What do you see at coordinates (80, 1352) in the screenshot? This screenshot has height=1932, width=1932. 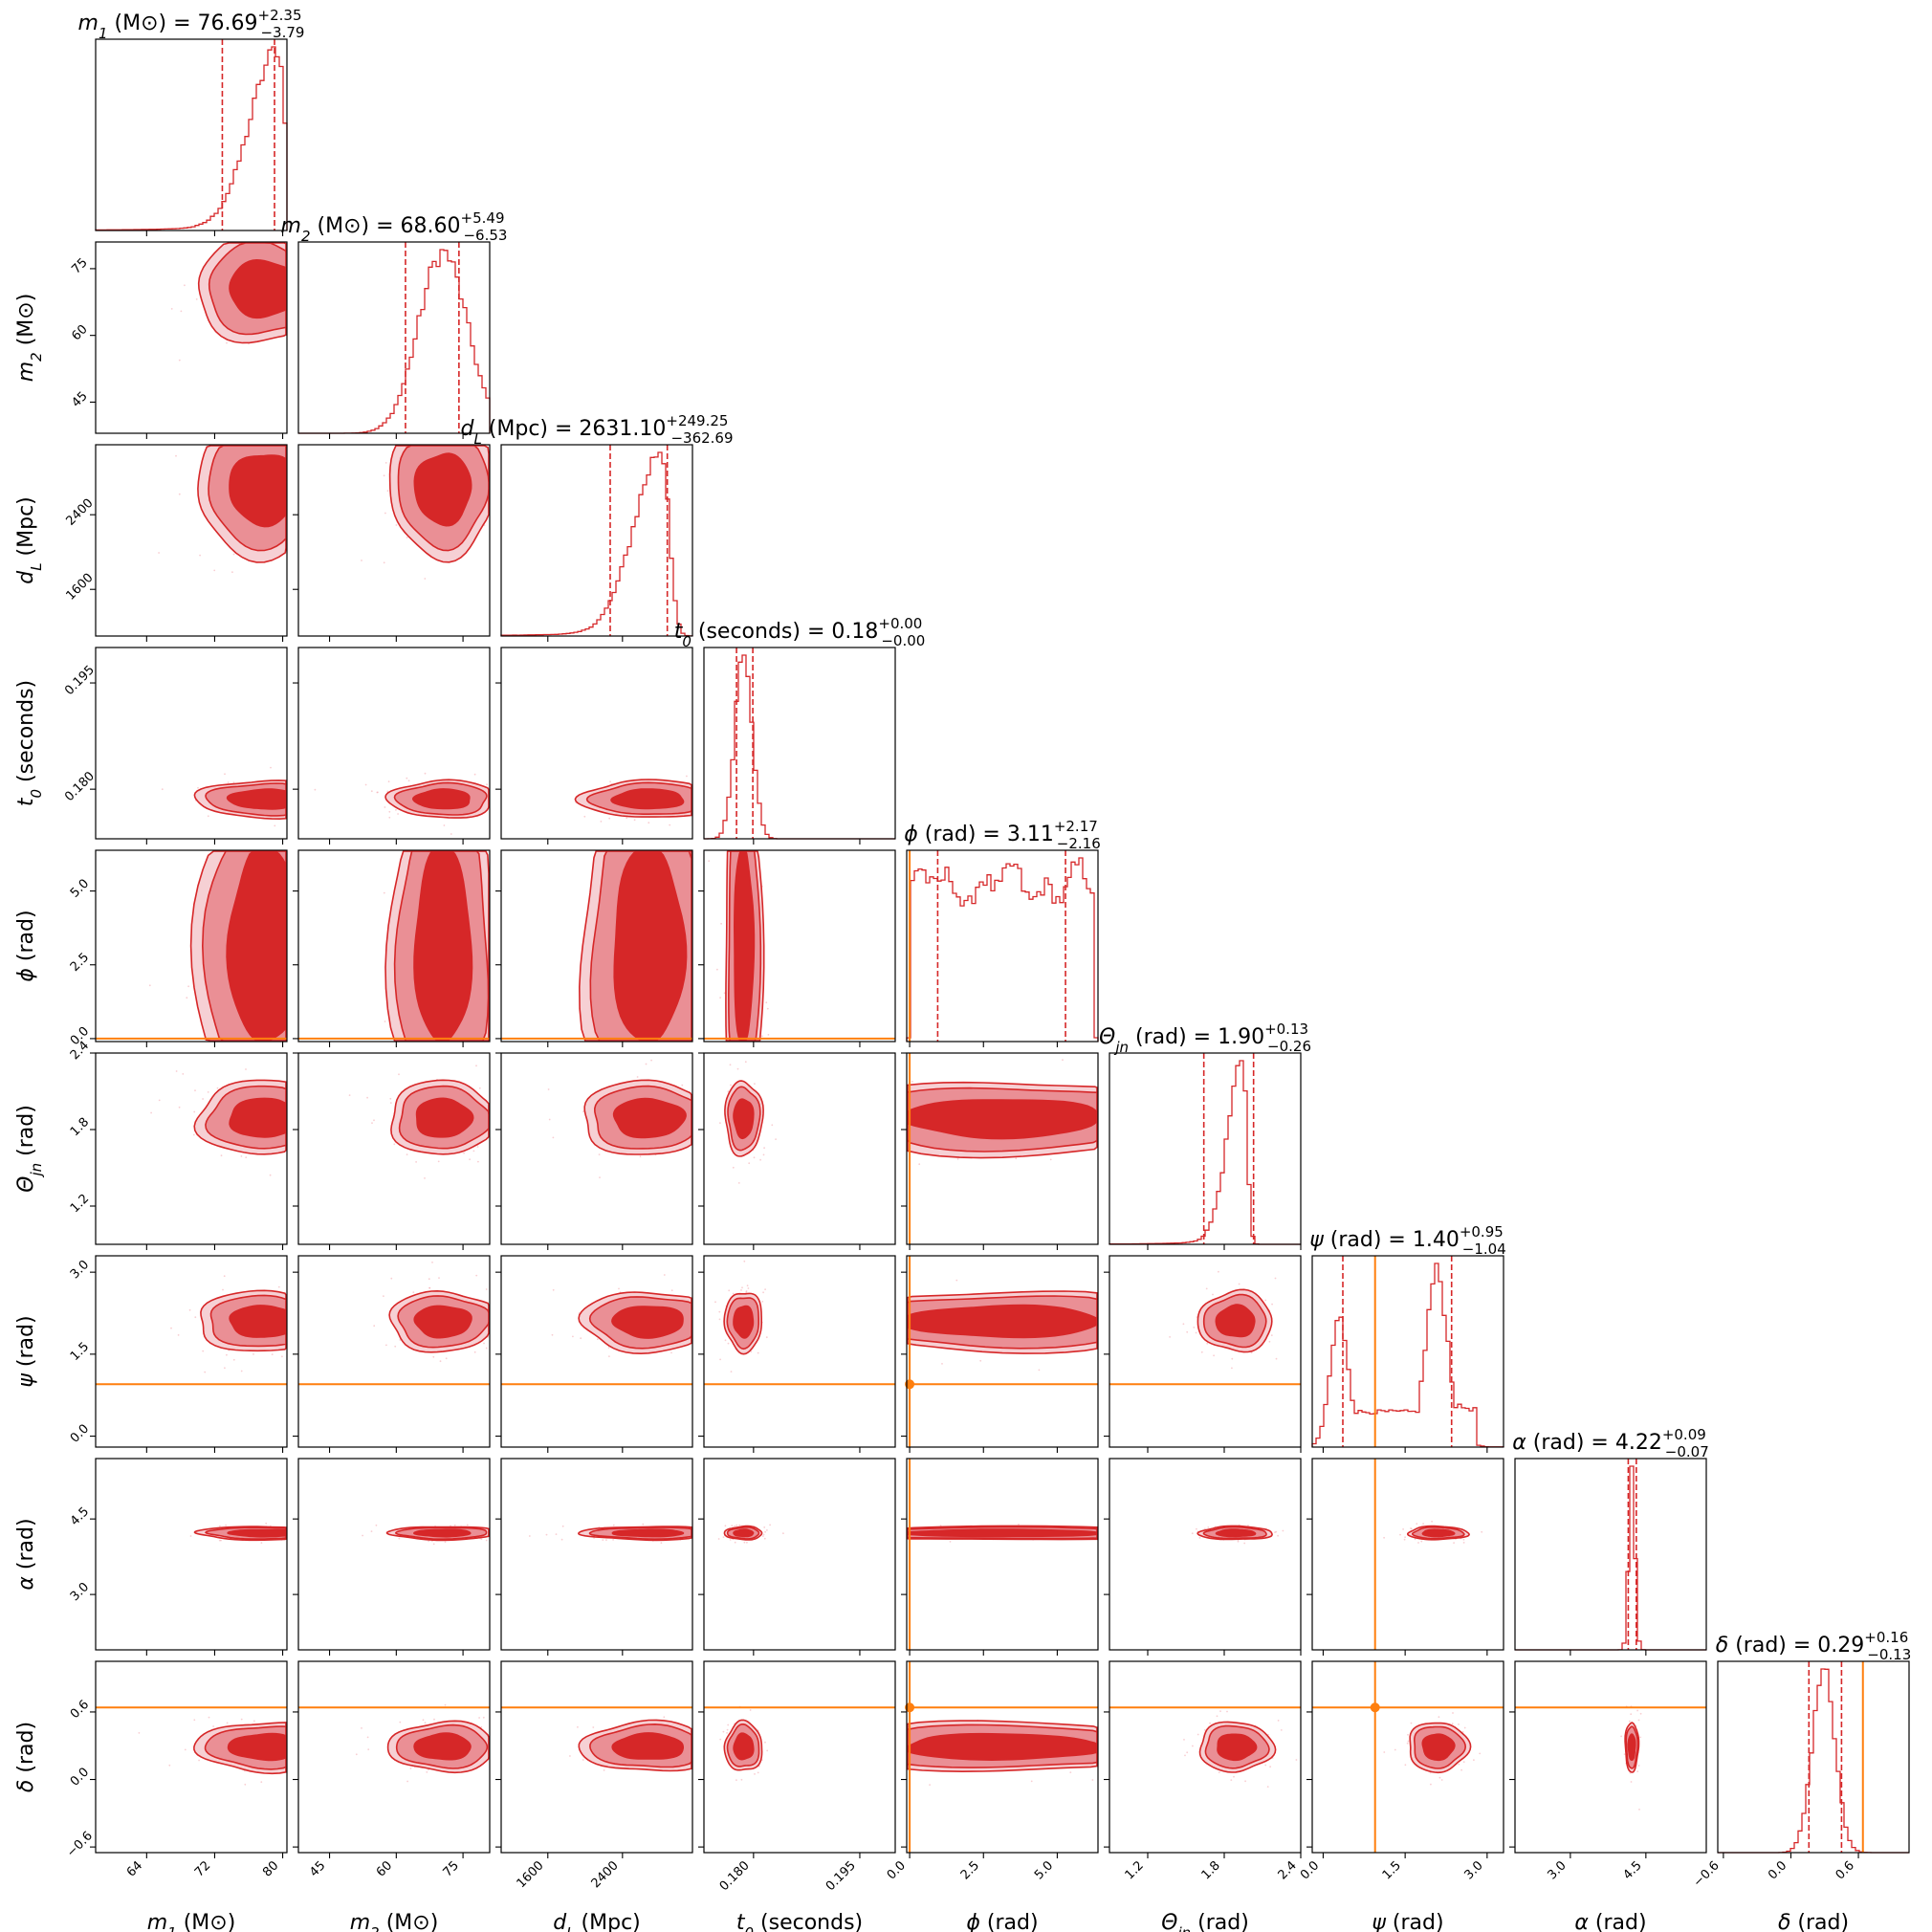 I see `y-tick-label-psi: 1.5` at bounding box center [80, 1352].